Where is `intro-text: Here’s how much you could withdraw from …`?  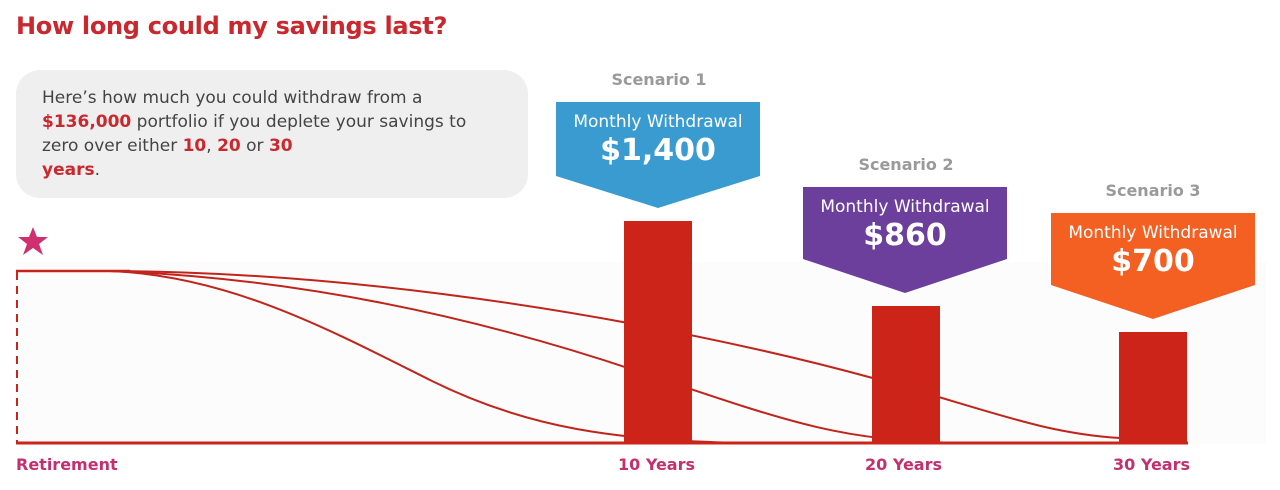
intro-text: Here’s how much you could withdraw from … is located at coordinates (232, 98).